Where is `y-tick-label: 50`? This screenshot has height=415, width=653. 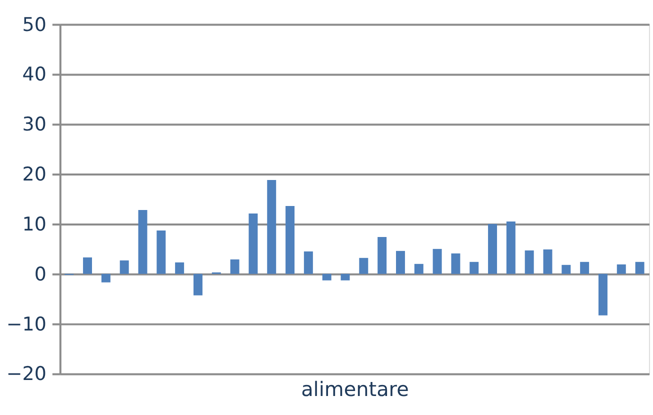 y-tick-label: 50 is located at coordinates (34, 25).